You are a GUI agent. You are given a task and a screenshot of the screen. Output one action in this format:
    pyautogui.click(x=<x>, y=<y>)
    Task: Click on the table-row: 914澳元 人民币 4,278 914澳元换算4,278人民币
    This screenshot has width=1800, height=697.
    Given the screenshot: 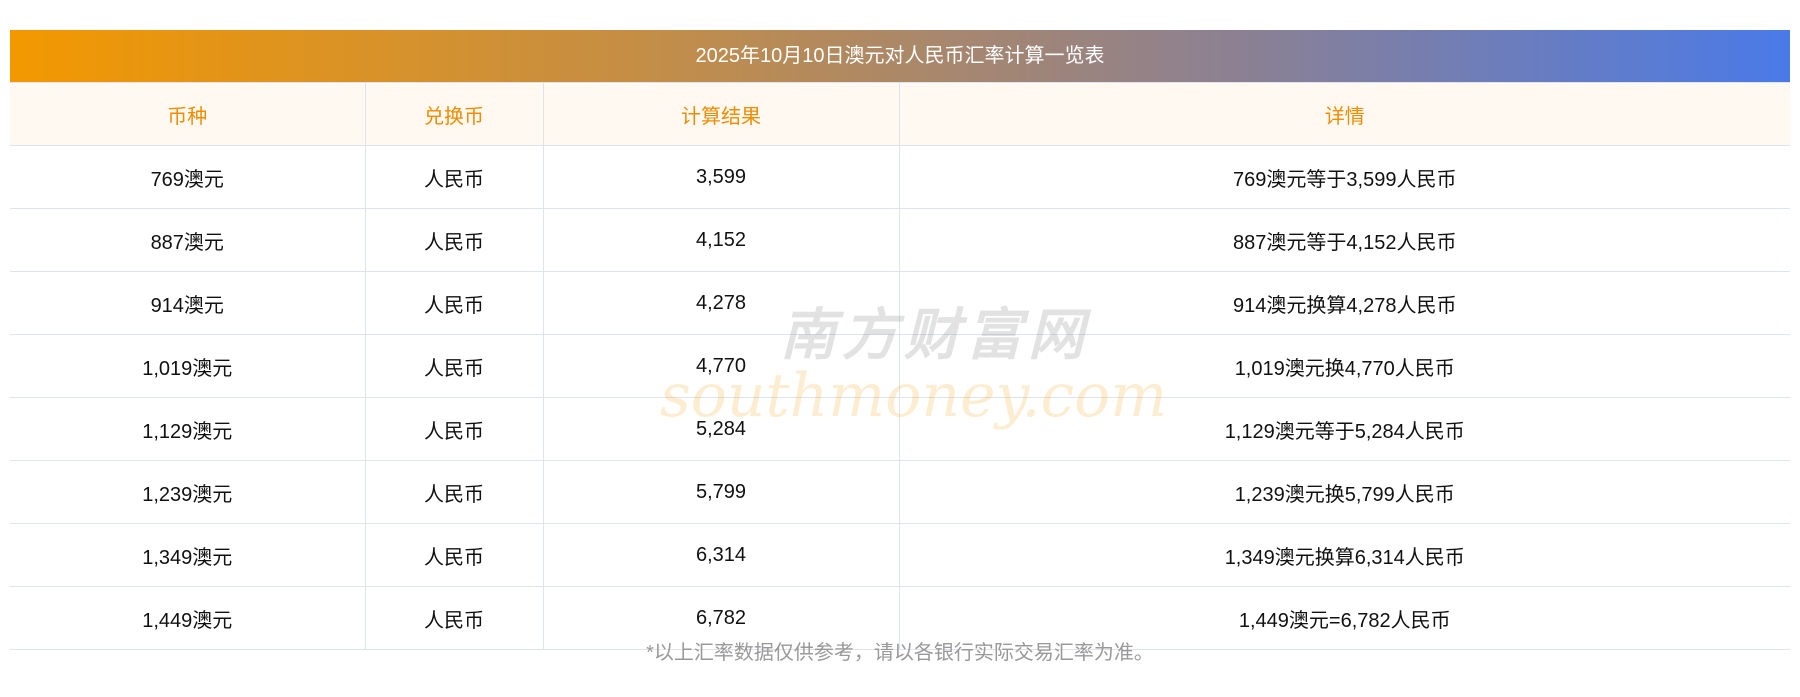 What is the action you would take?
    pyautogui.click(x=900, y=303)
    